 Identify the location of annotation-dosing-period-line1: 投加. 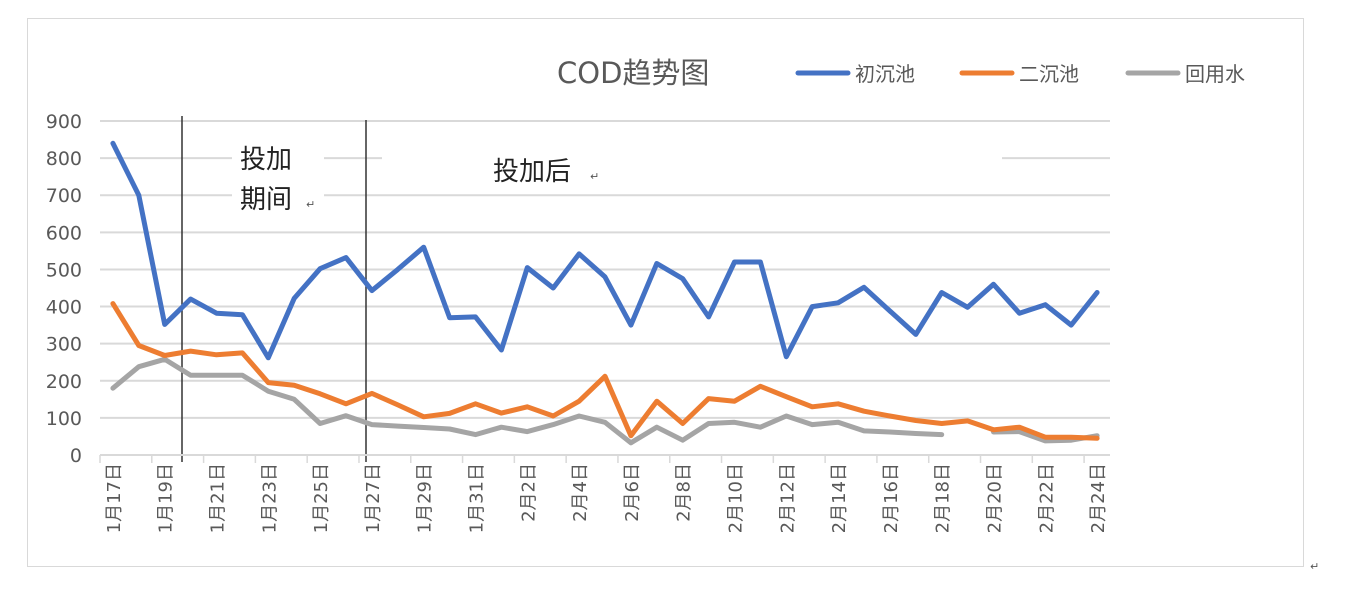
(266, 160).